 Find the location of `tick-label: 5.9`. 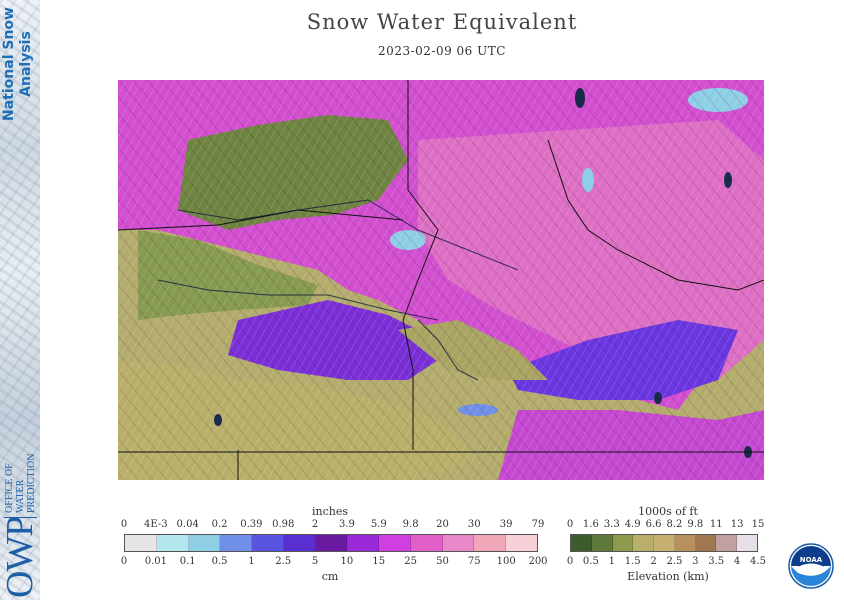

tick-label: 5.9 is located at coordinates (378, 524).